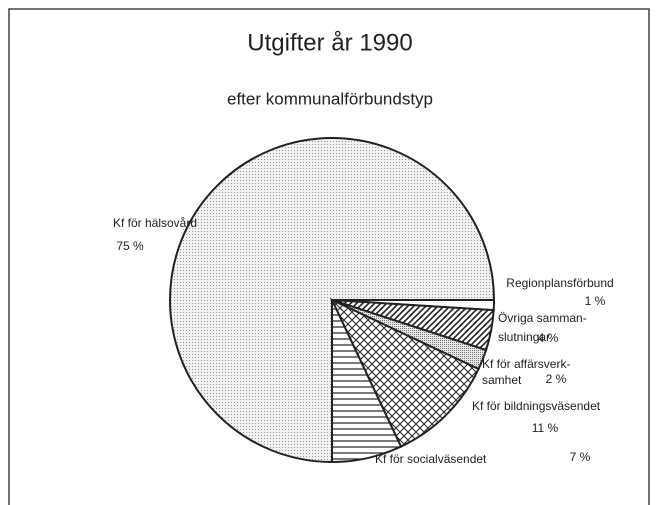  What do you see at coordinates (329, 42) in the screenshot?
I see `chart-title: Utgifter år 1990` at bounding box center [329, 42].